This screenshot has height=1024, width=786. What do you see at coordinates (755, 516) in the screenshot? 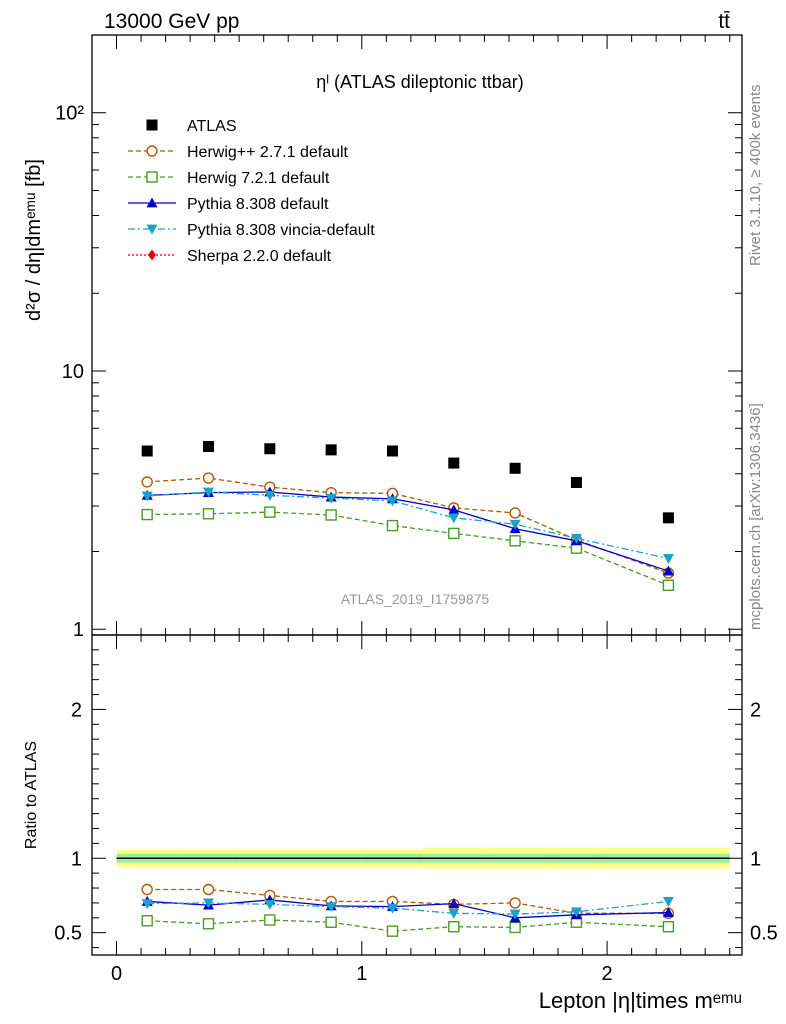
I see `mcplots-label: mcplots.cern.ch [arXiv:1306.3436]` at bounding box center [755, 516].